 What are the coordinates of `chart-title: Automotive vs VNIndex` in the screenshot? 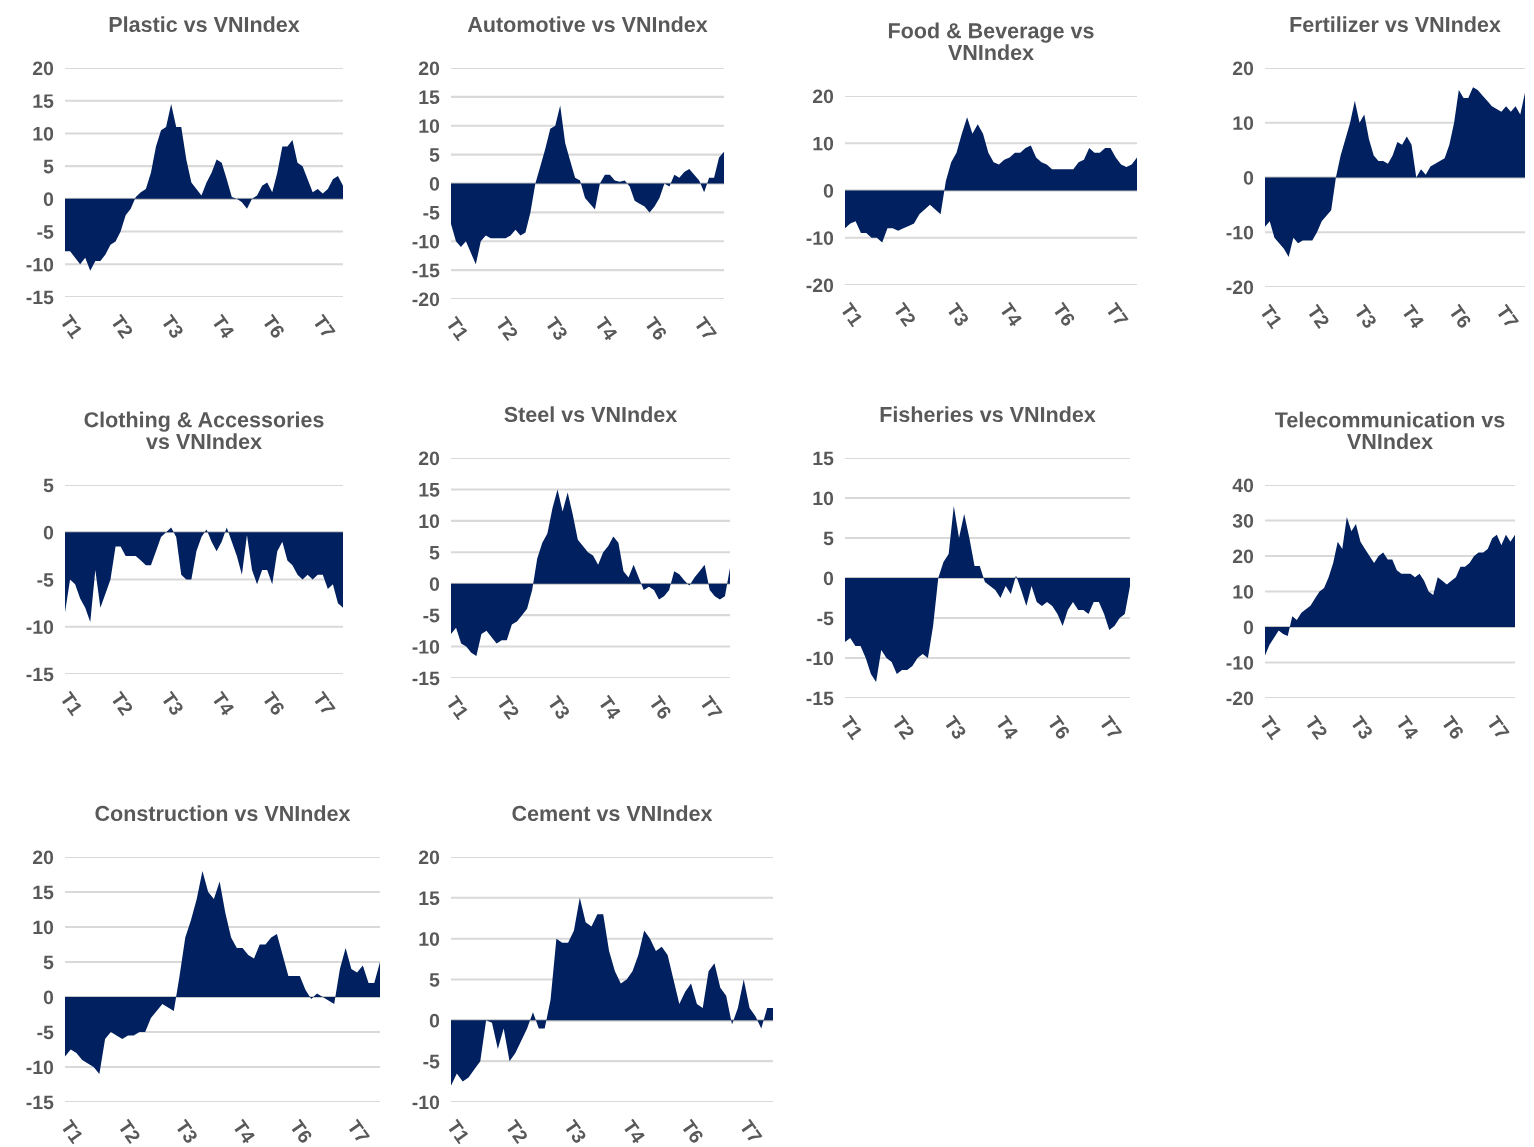 It's located at (587, 24).